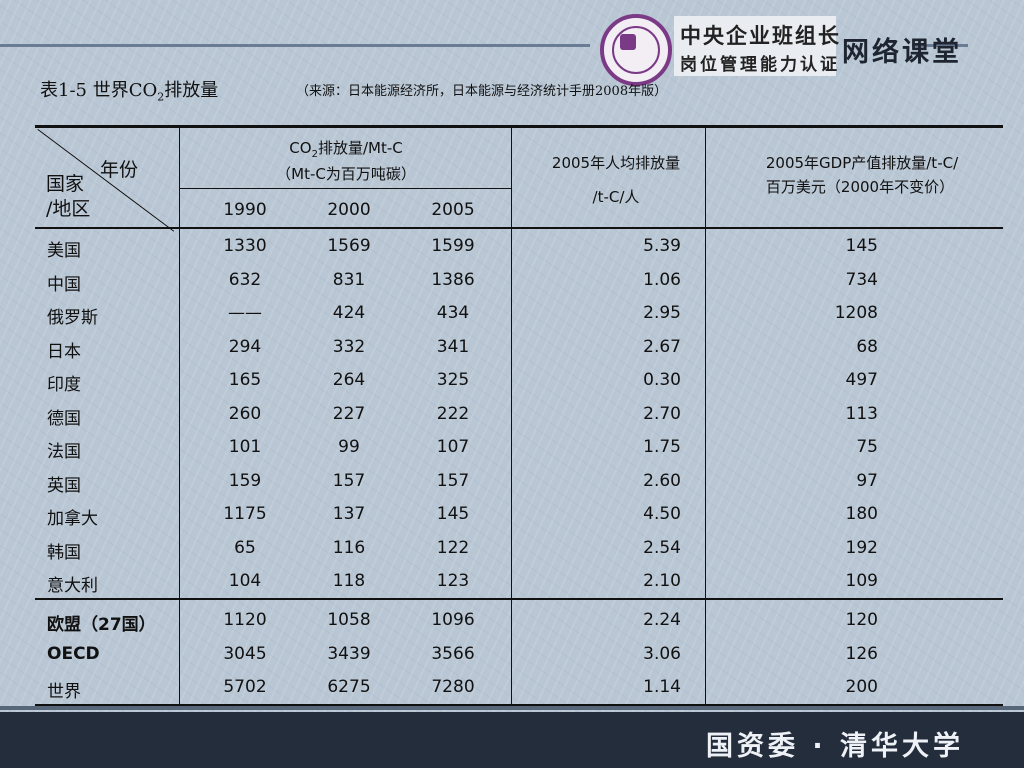 This screenshot has width=1024, height=768. I want to click on row-label: 印度, so click(64, 385).